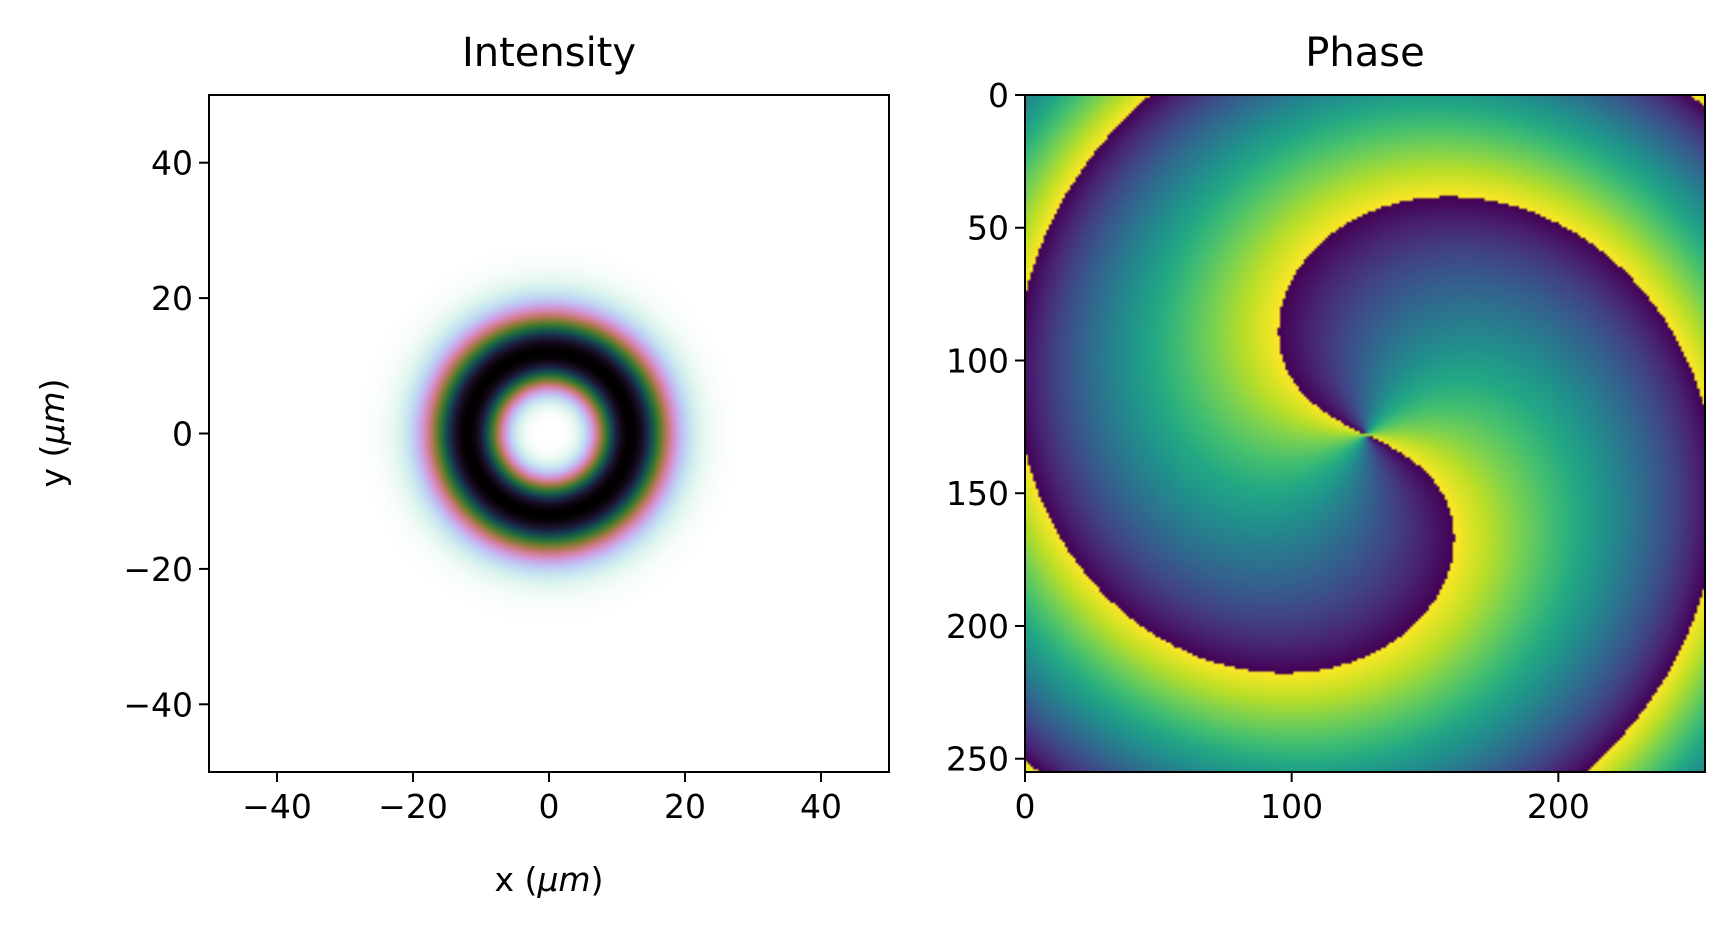 The width and height of the screenshot is (1725, 929). What do you see at coordinates (1364, 53) in the screenshot?
I see `phase-title: Phase` at bounding box center [1364, 53].